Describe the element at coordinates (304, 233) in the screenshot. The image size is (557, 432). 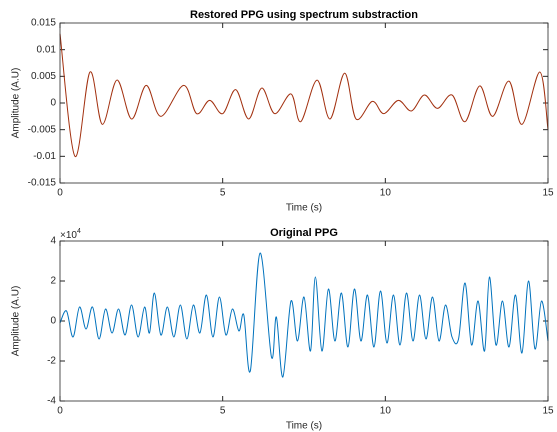
I see `chart-title: Original PPG` at that location.